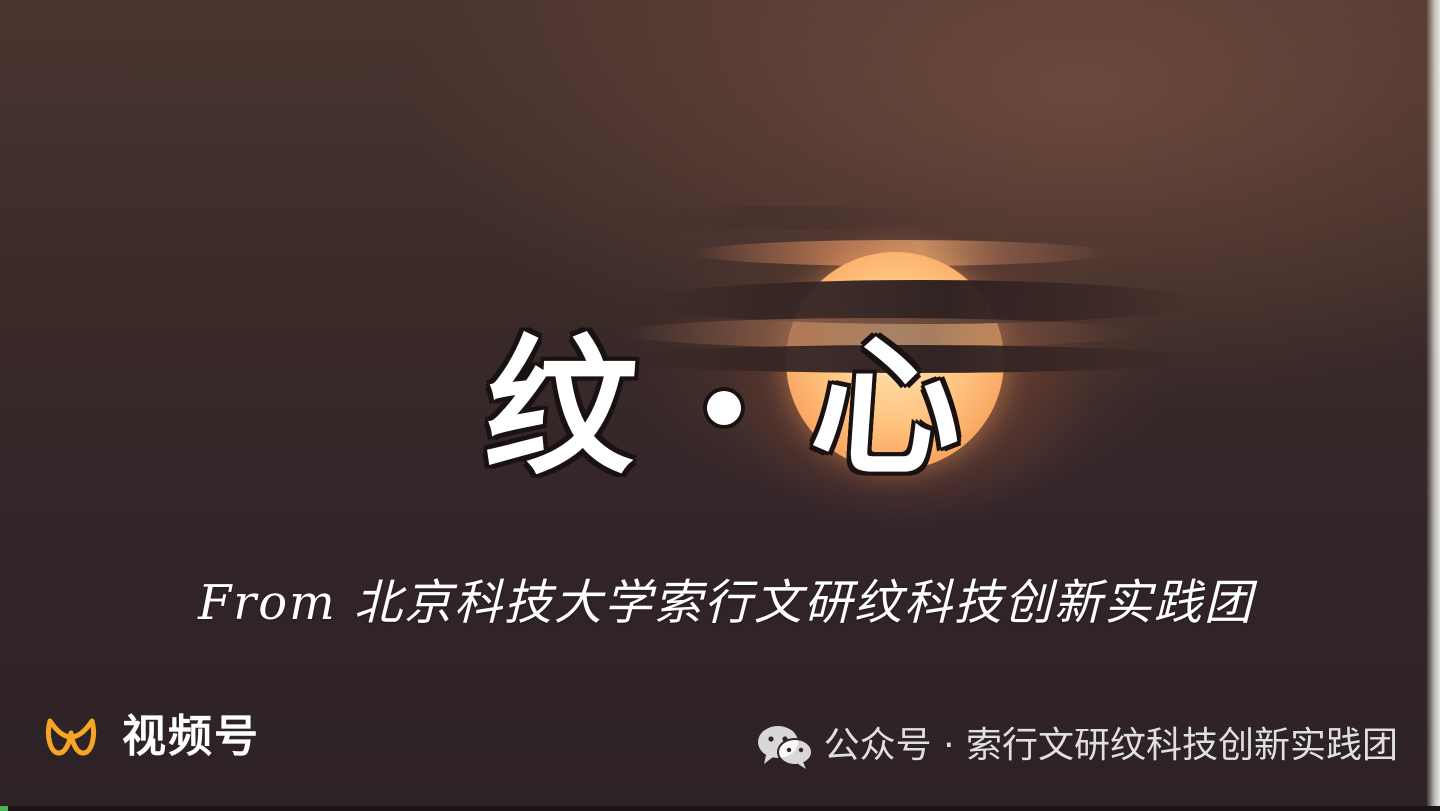 This screenshot has height=811, width=1440. I want to click on progress-bar, so click(720, 808).